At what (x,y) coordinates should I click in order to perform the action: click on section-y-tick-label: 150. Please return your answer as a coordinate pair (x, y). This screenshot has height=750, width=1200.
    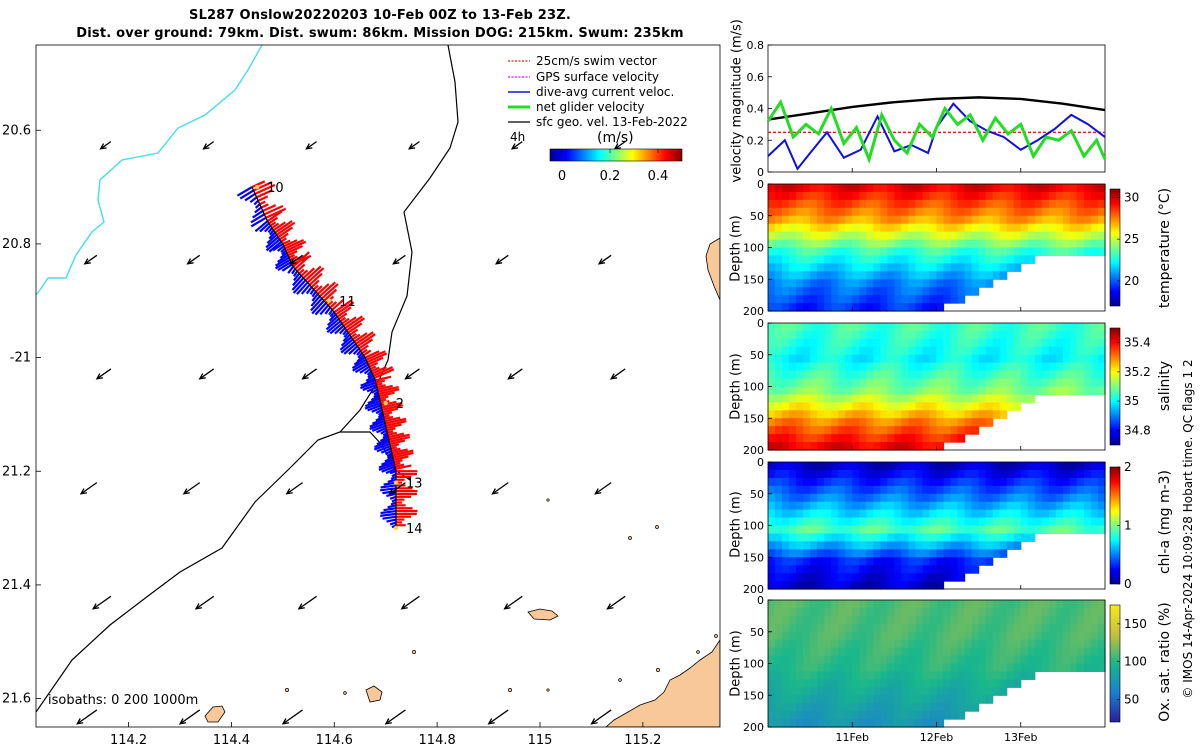
    Looking at the image, I should click on (753, 695).